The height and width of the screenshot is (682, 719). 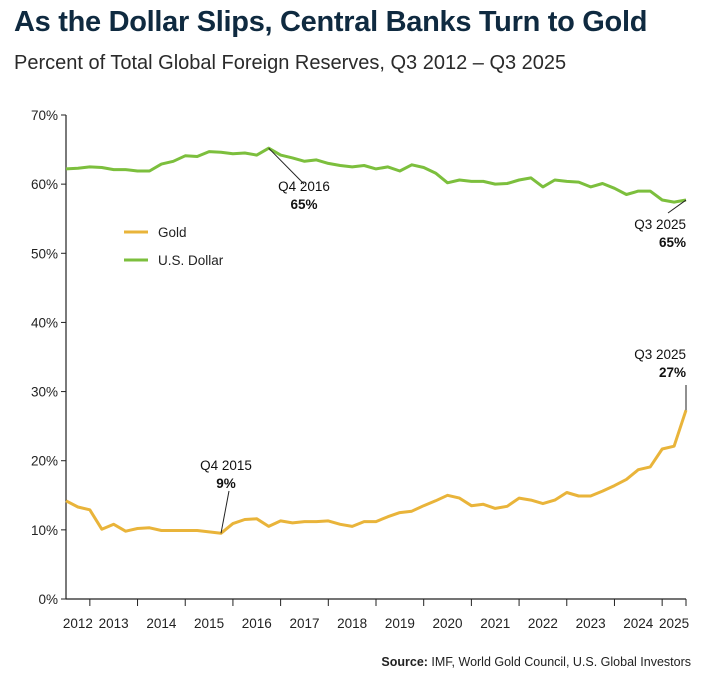 I want to click on legend-label: U.S. Dollar, so click(x=191, y=260).